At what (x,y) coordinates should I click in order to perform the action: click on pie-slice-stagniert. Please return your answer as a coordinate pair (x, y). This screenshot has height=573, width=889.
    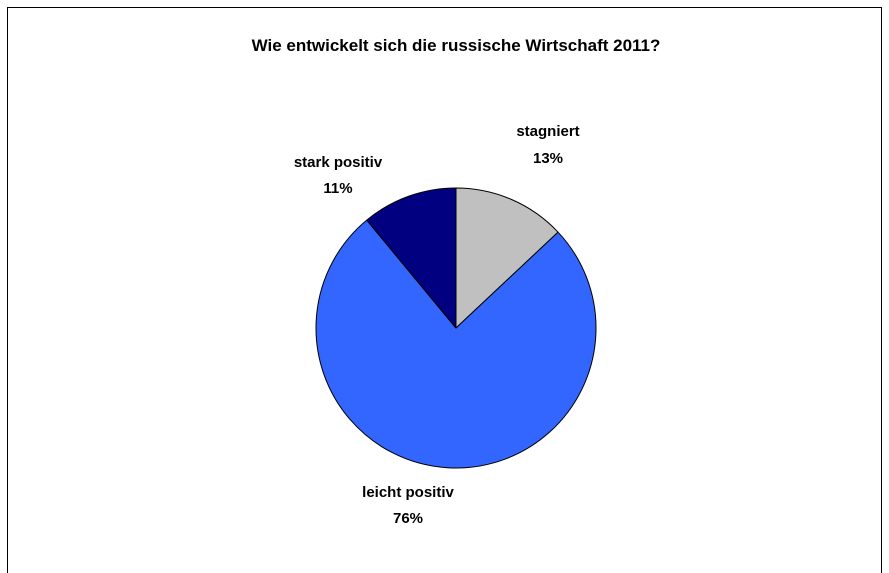
    Looking at the image, I should click on (507, 258).